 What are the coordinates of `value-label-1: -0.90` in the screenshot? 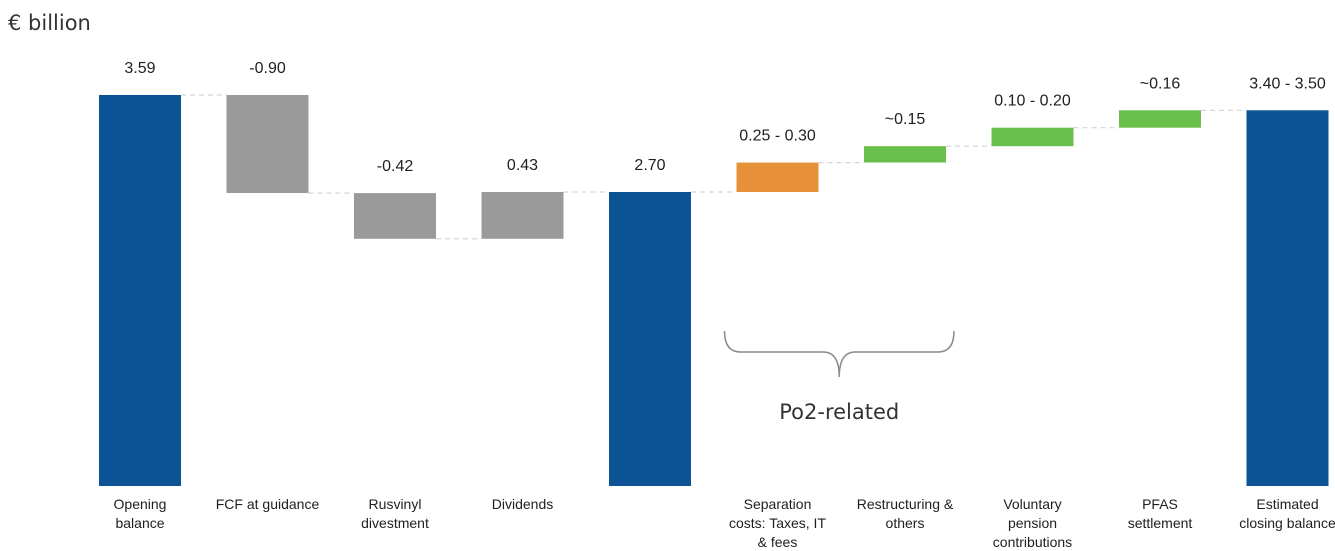 It's located at (267, 68).